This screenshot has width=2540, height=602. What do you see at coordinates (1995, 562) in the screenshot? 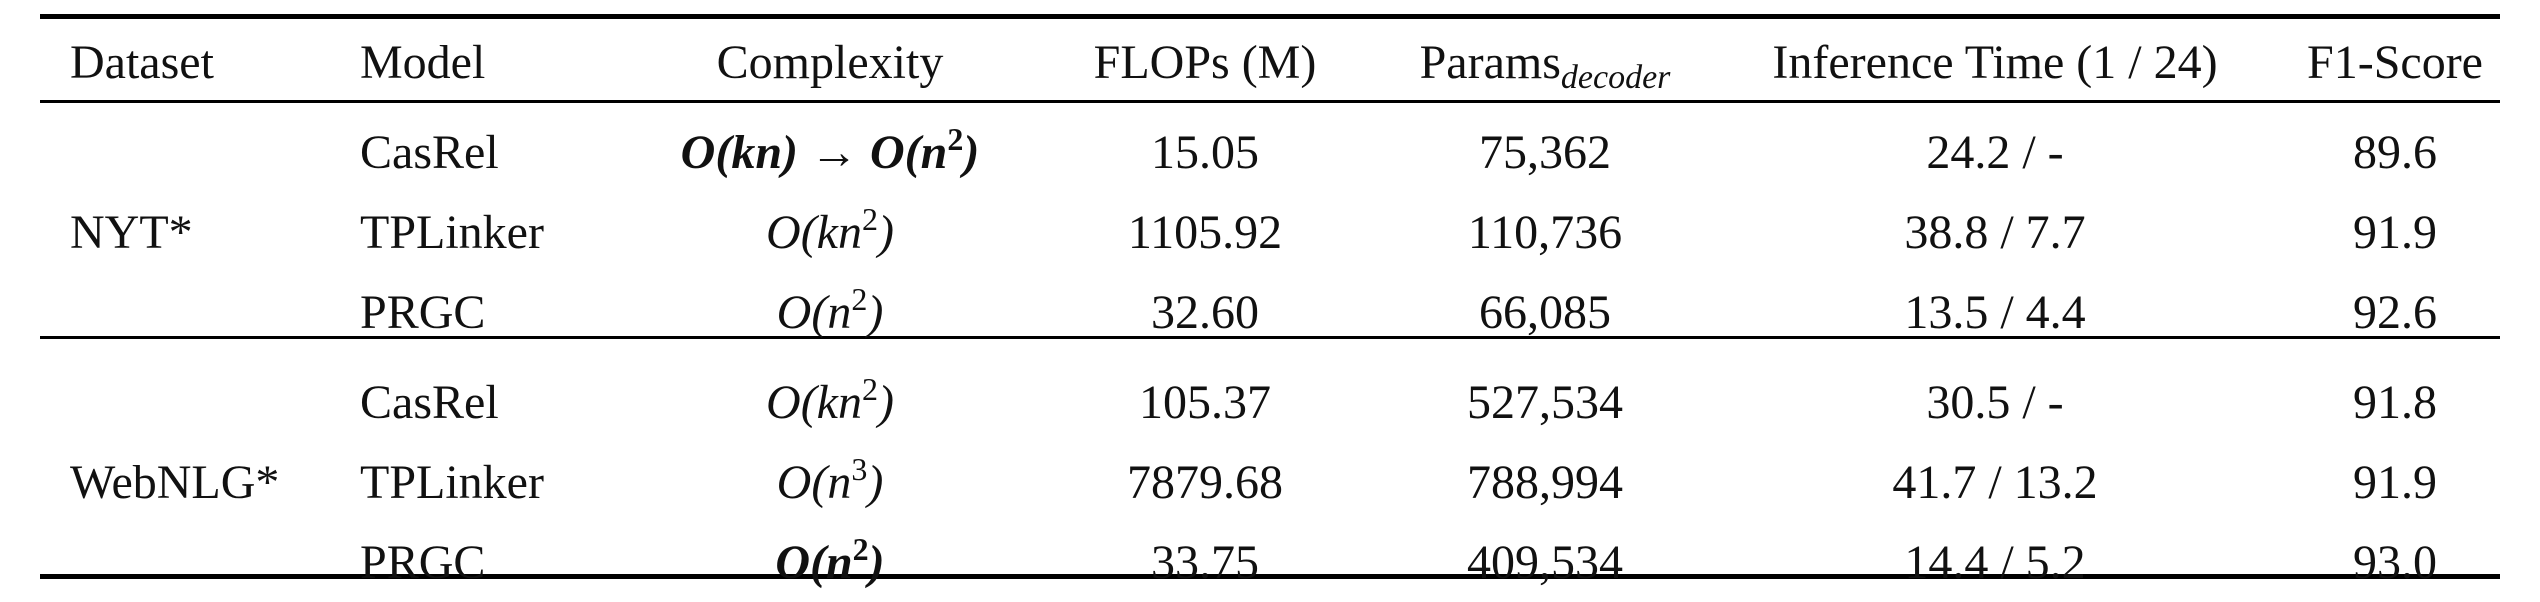
I see `inference-cell: 14.4 / 5.2` at bounding box center [1995, 562].